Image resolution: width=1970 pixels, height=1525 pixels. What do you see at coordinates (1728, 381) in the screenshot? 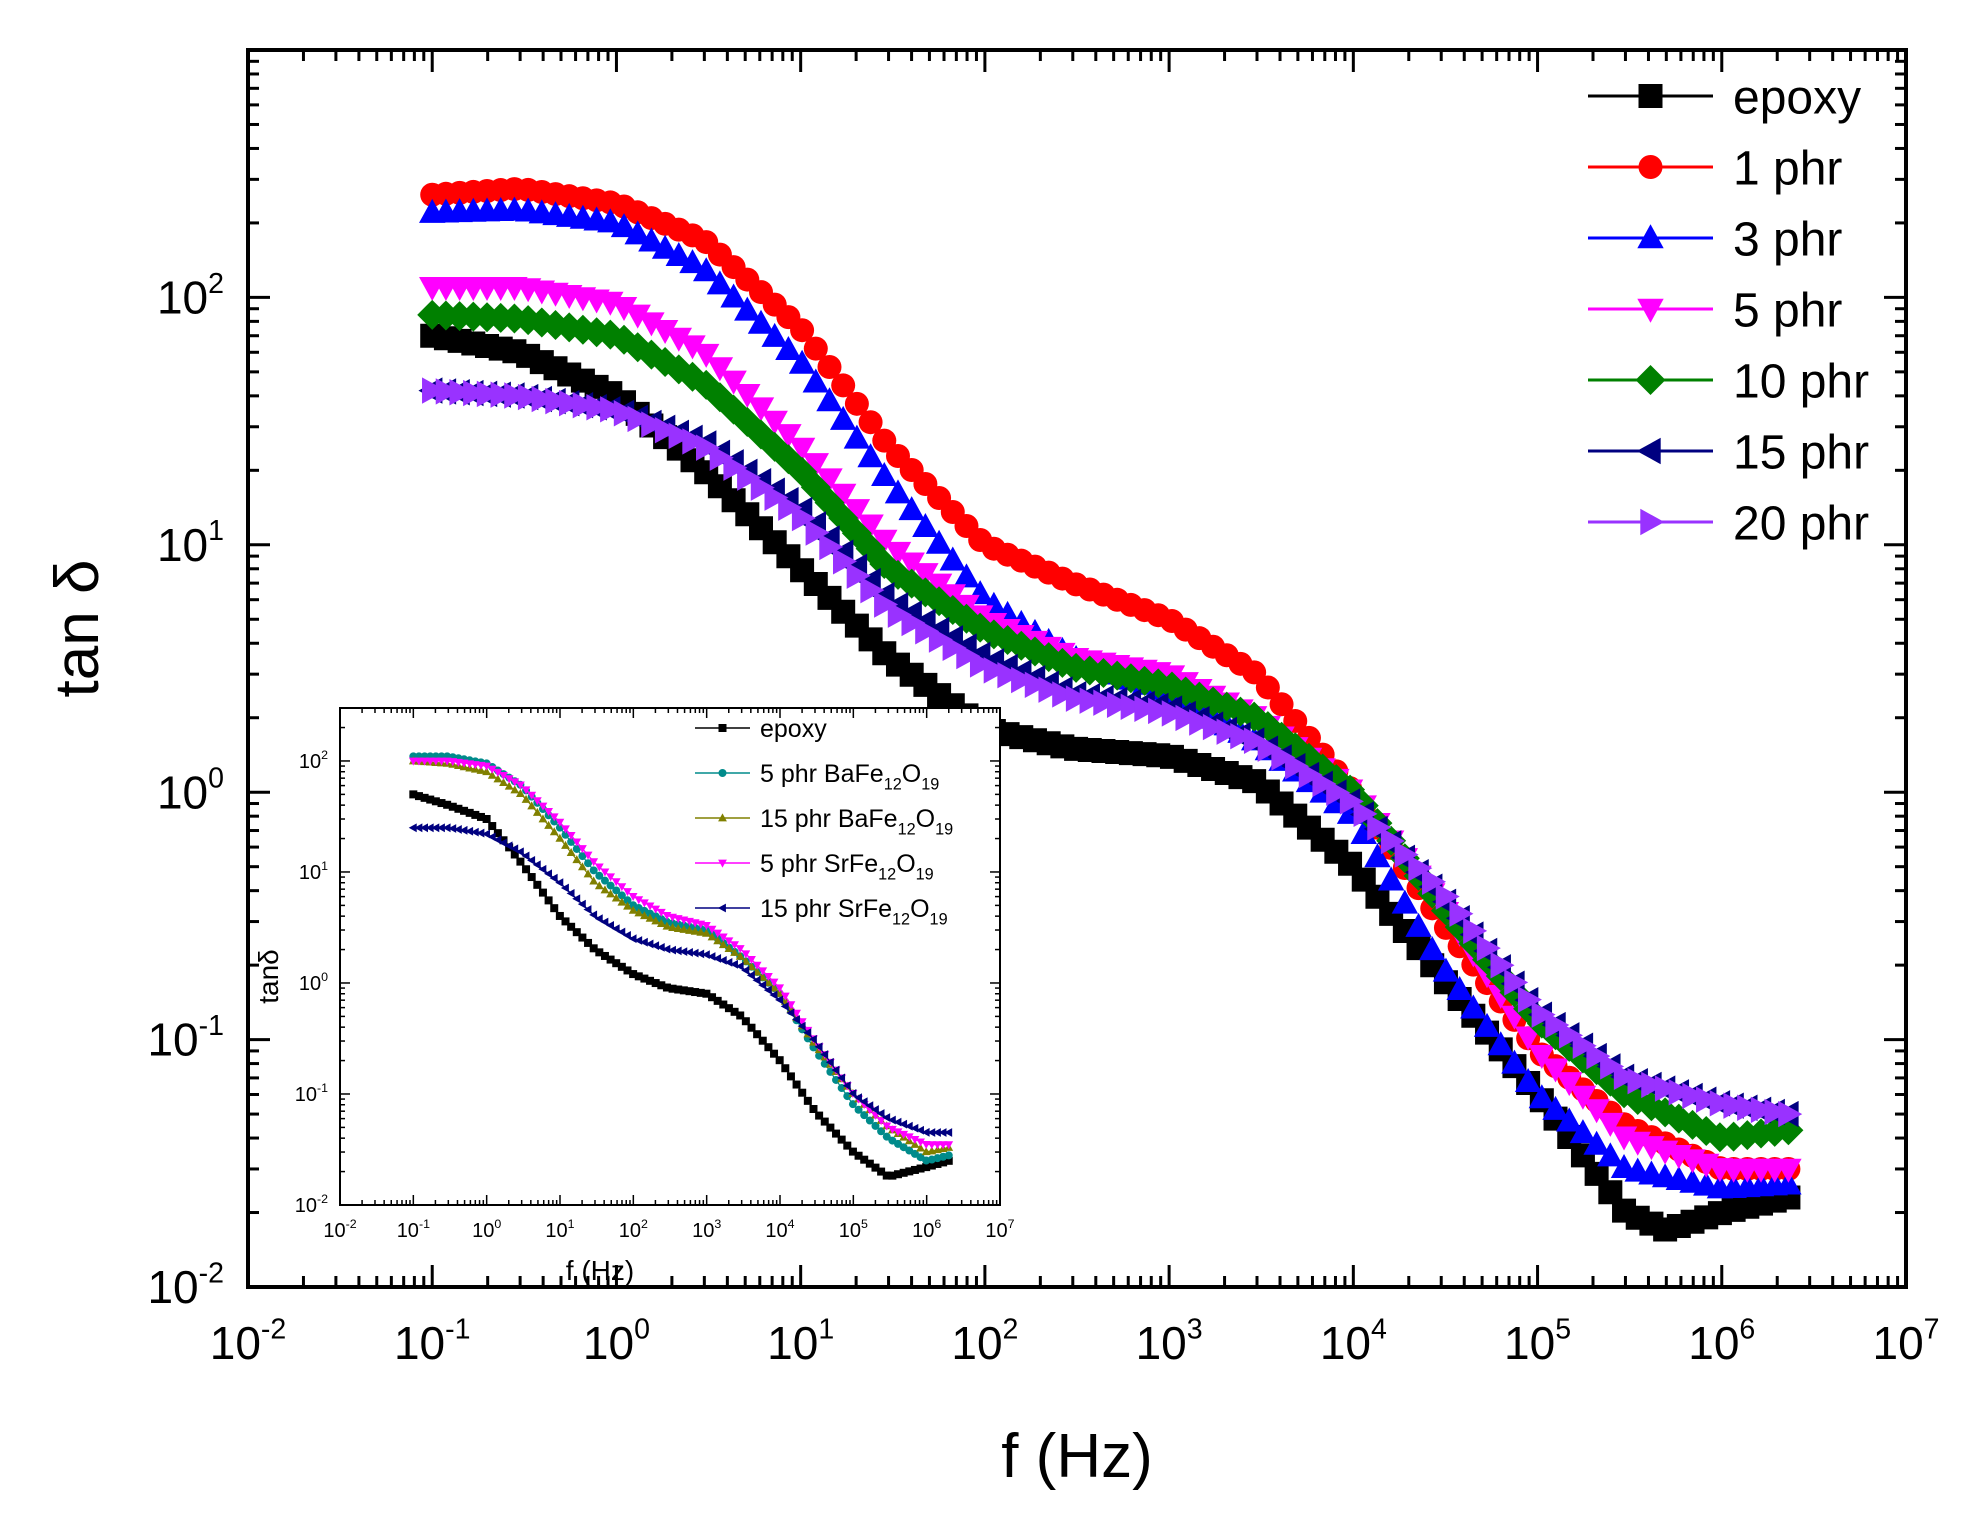
I see `main-legend-item: 10 phr` at bounding box center [1728, 381].